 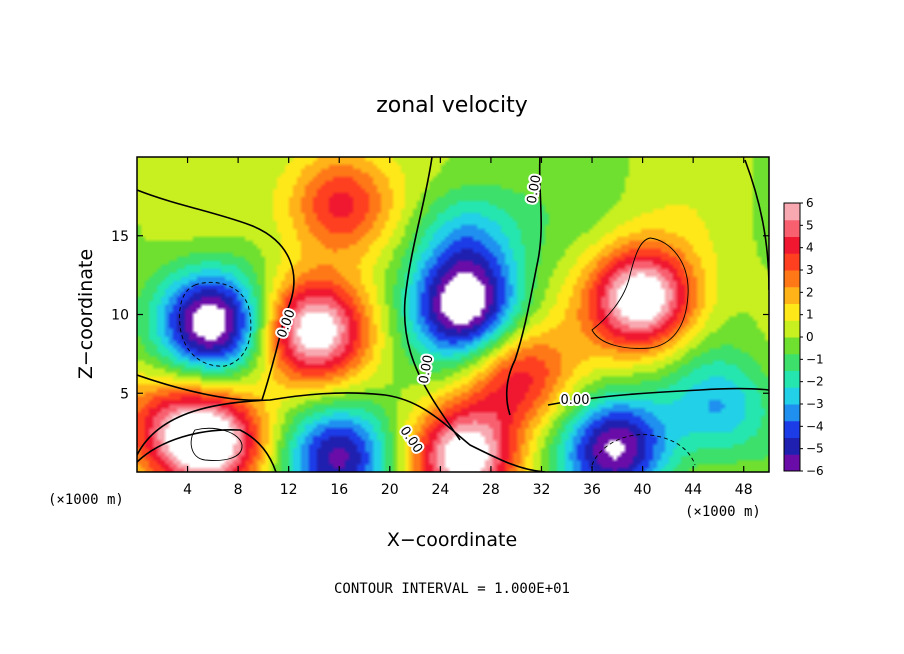 I want to click on x-tick-label: 20, so click(x=390, y=490).